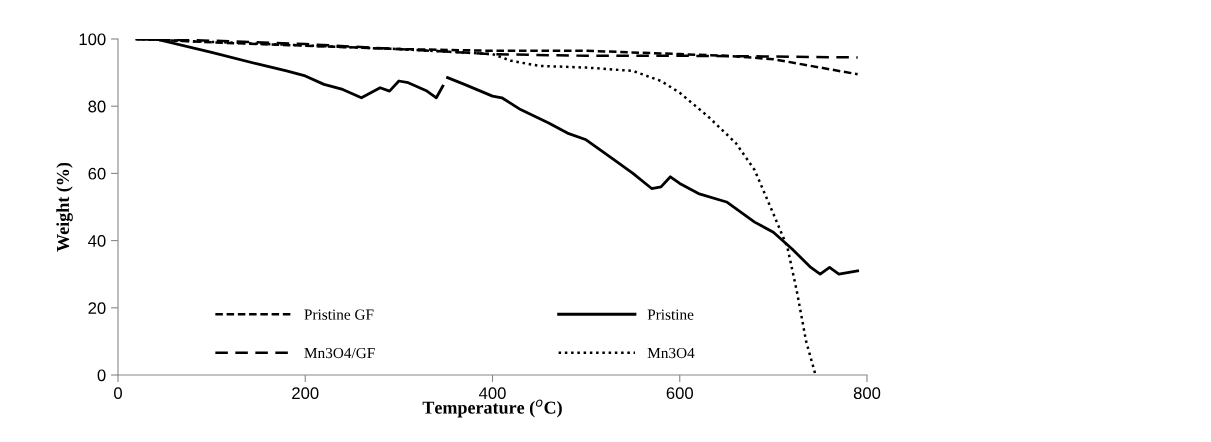 The height and width of the screenshot is (442, 1211). I want to click on y-tick-label: 0, so click(101, 375).